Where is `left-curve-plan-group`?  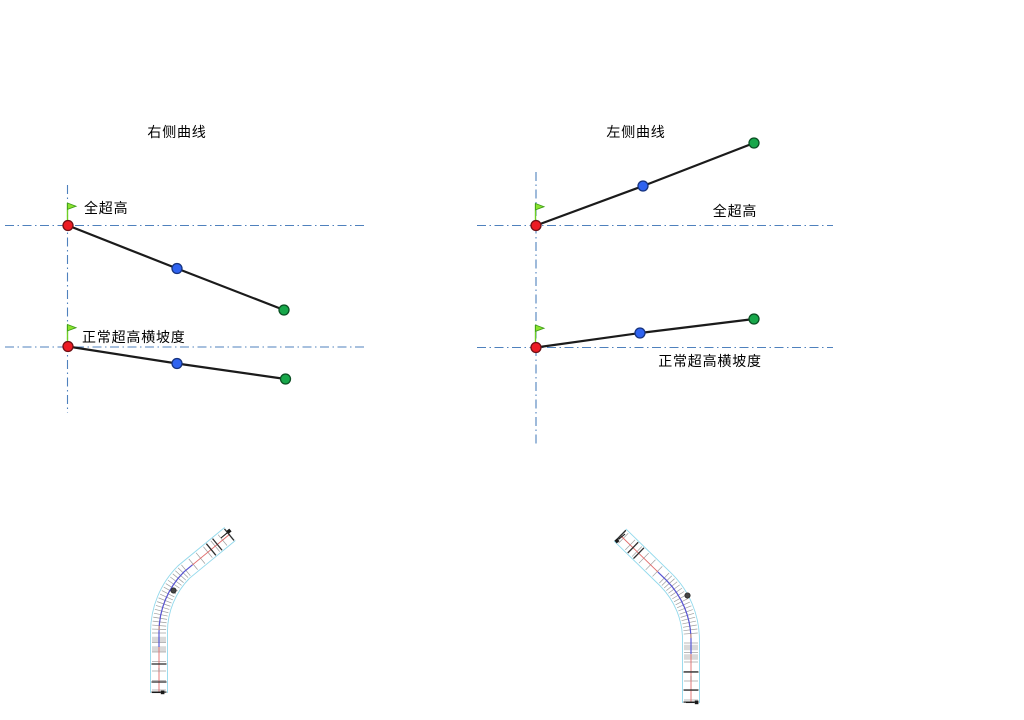 left-curve-plan-group is located at coordinates (656, 616).